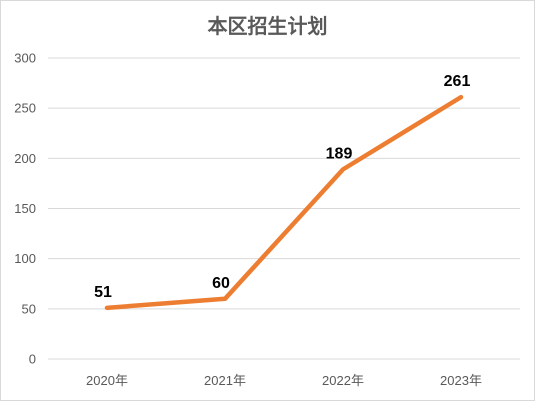 Image resolution: width=535 pixels, height=401 pixels. I want to click on x-tick-label: 2020年, so click(107, 380).